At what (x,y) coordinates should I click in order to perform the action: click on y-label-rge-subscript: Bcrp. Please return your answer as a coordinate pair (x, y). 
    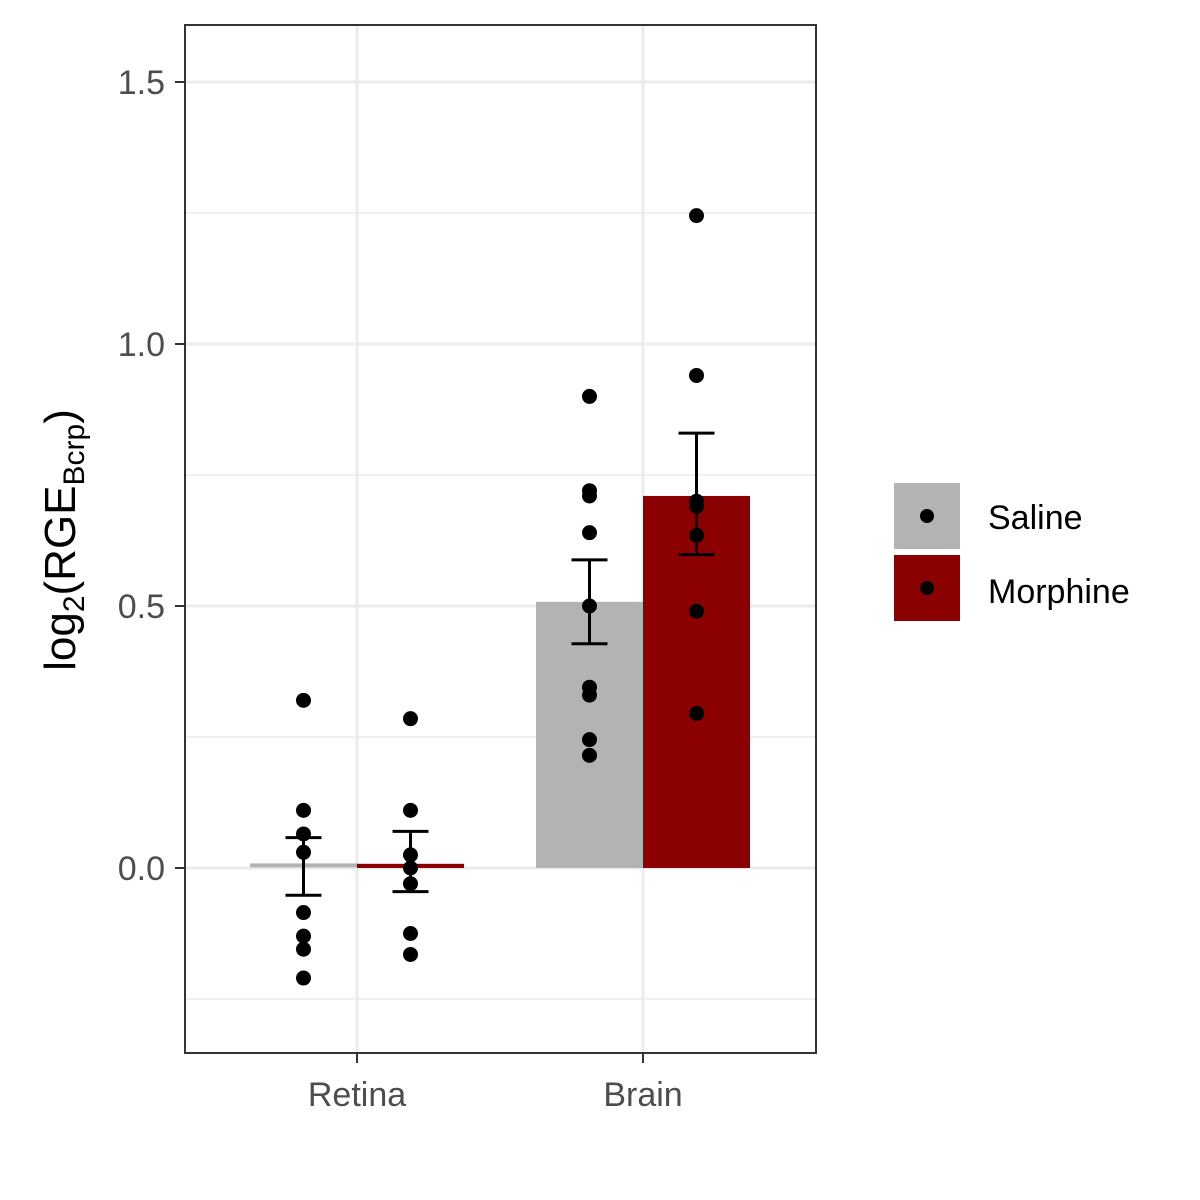
    Looking at the image, I should click on (74, 455).